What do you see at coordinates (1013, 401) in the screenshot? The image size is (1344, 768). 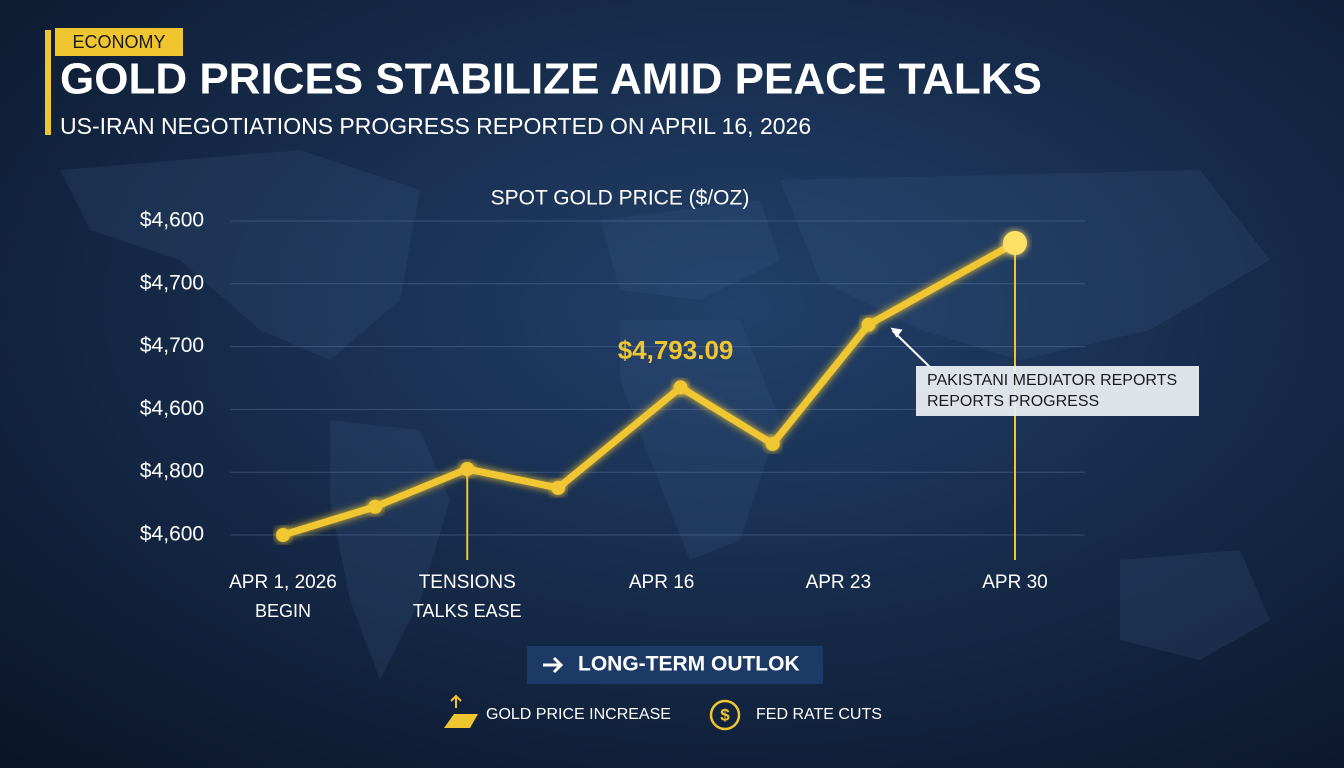 I see `callout-text: REPORTS PROGRESS` at bounding box center [1013, 401].